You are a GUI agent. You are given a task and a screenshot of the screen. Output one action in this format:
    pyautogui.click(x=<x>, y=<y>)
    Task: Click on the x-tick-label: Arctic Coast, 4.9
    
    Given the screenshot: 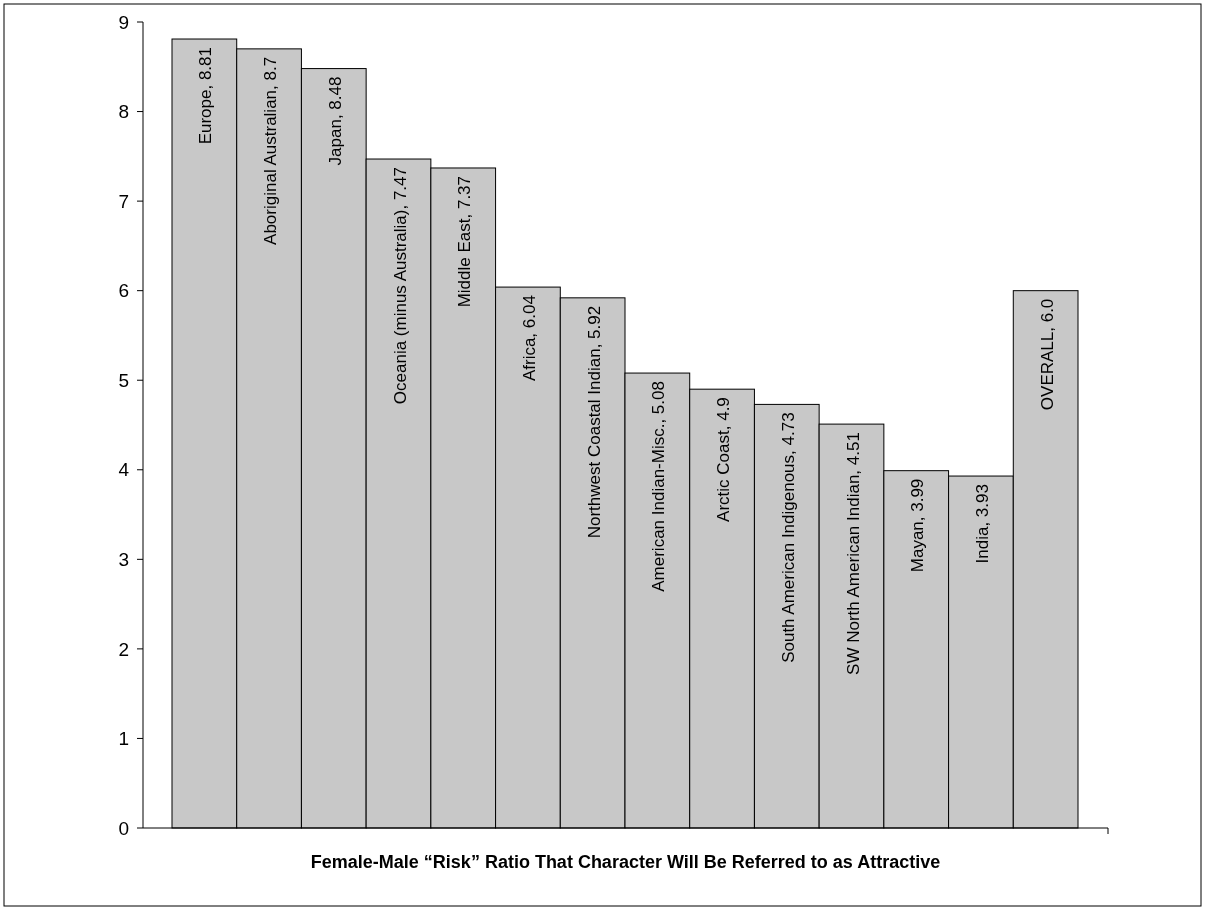 What is the action you would take?
    pyautogui.click(x=724, y=459)
    